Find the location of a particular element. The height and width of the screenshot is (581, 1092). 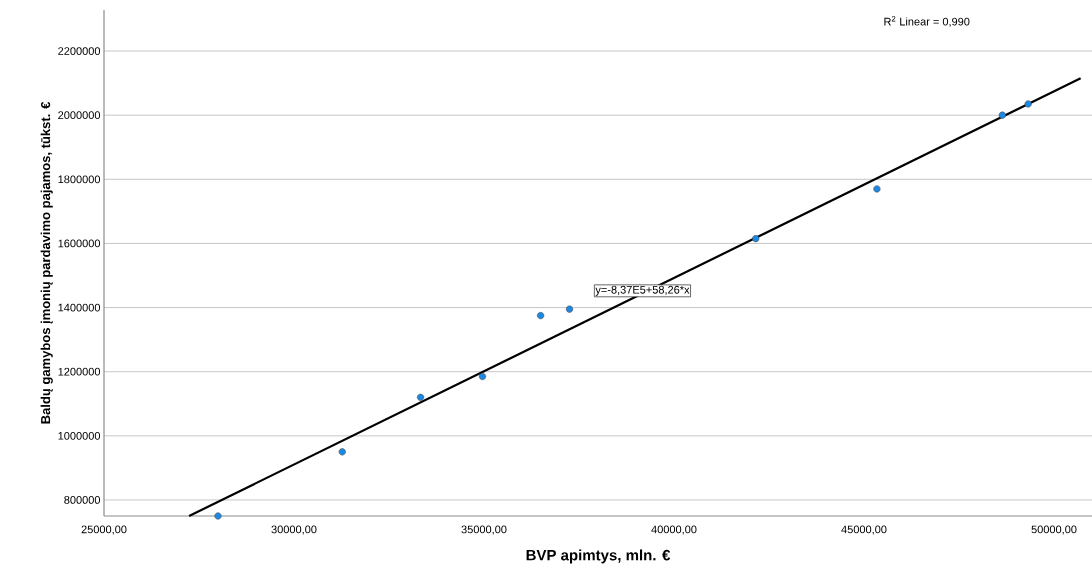

y-tick-label: 1000000 is located at coordinates (79, 435).